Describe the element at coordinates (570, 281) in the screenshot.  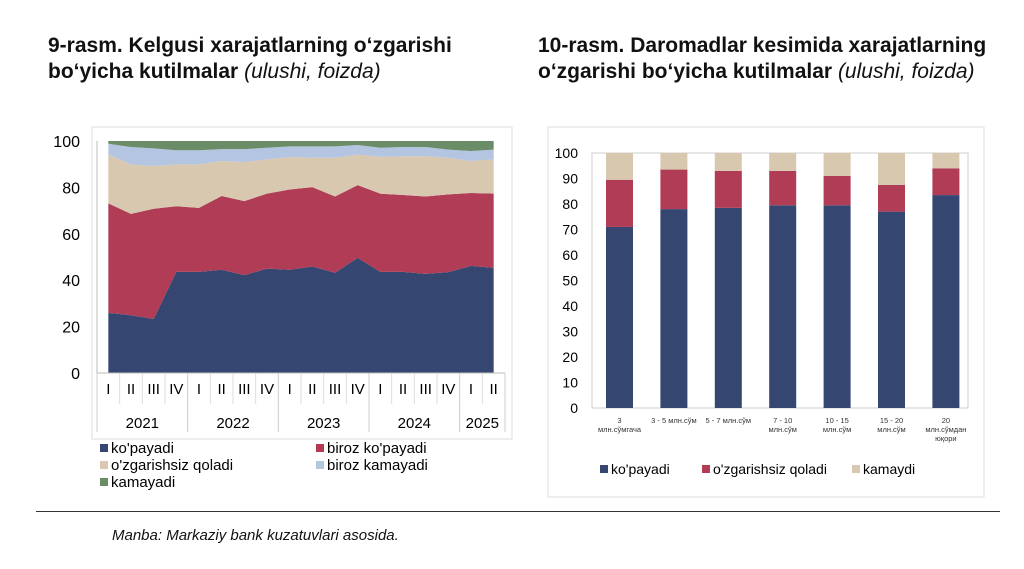
I see `y-tick-label: 50` at that location.